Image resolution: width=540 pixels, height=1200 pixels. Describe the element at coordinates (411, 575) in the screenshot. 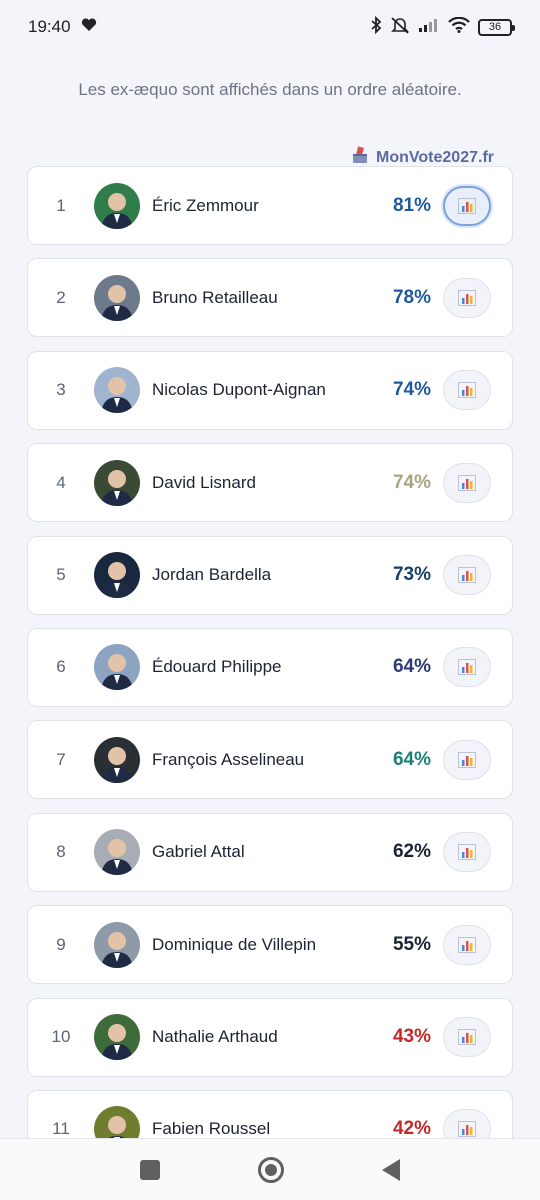

I see `candidate-score: 73%` at that location.